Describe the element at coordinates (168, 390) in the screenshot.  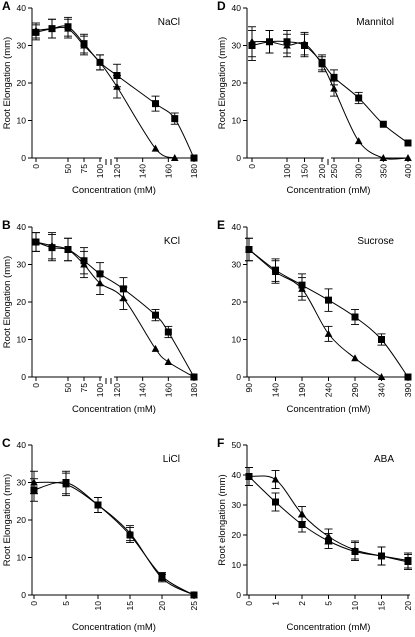
I see `x-tick-label: 160` at that location.